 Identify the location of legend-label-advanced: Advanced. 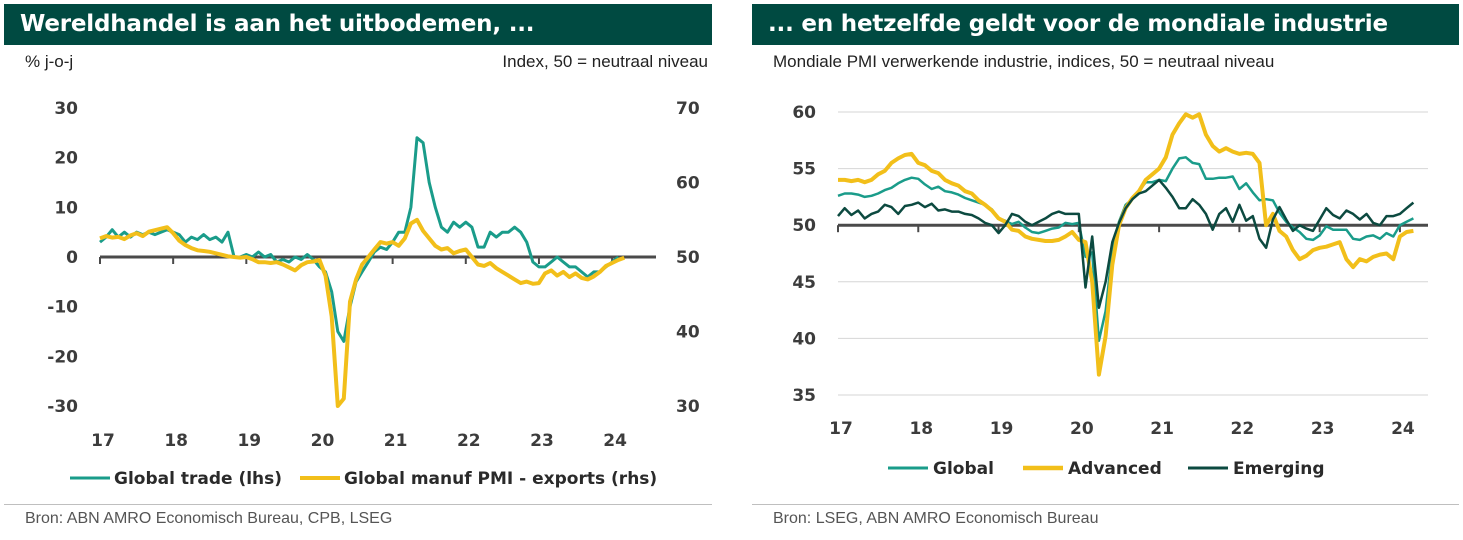
(1115, 469).